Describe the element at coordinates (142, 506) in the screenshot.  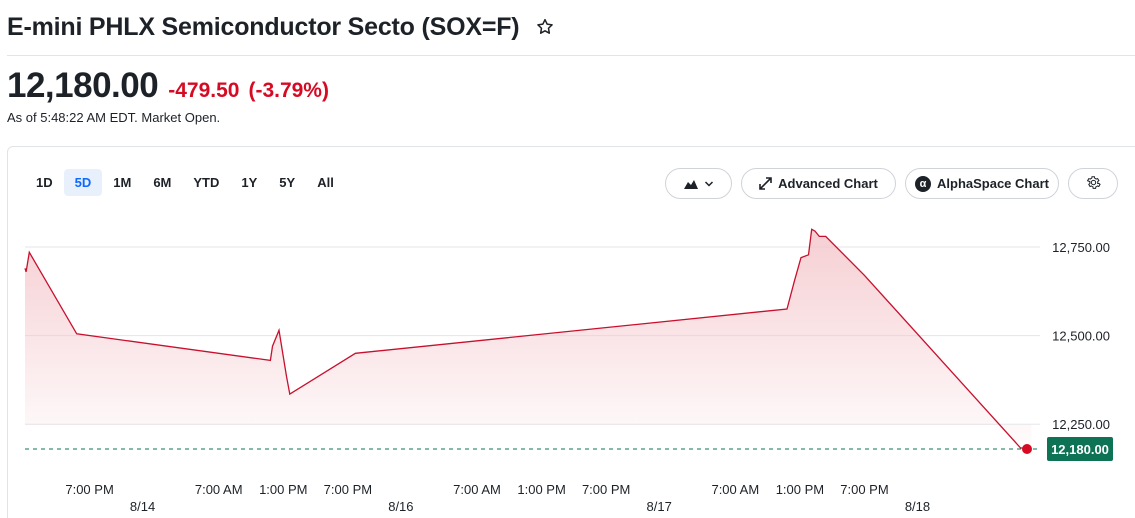
I see `x-tick-date: 8/14` at that location.